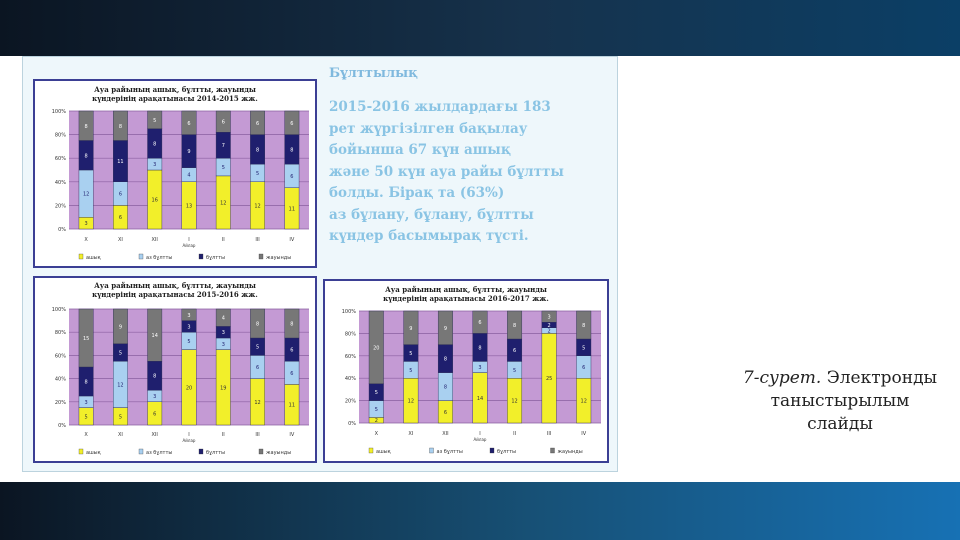  What do you see at coordinates (431, 214) in the screenshot?
I see `info-line: аз бұлану, бұлану, бұлтты` at bounding box center [431, 214].